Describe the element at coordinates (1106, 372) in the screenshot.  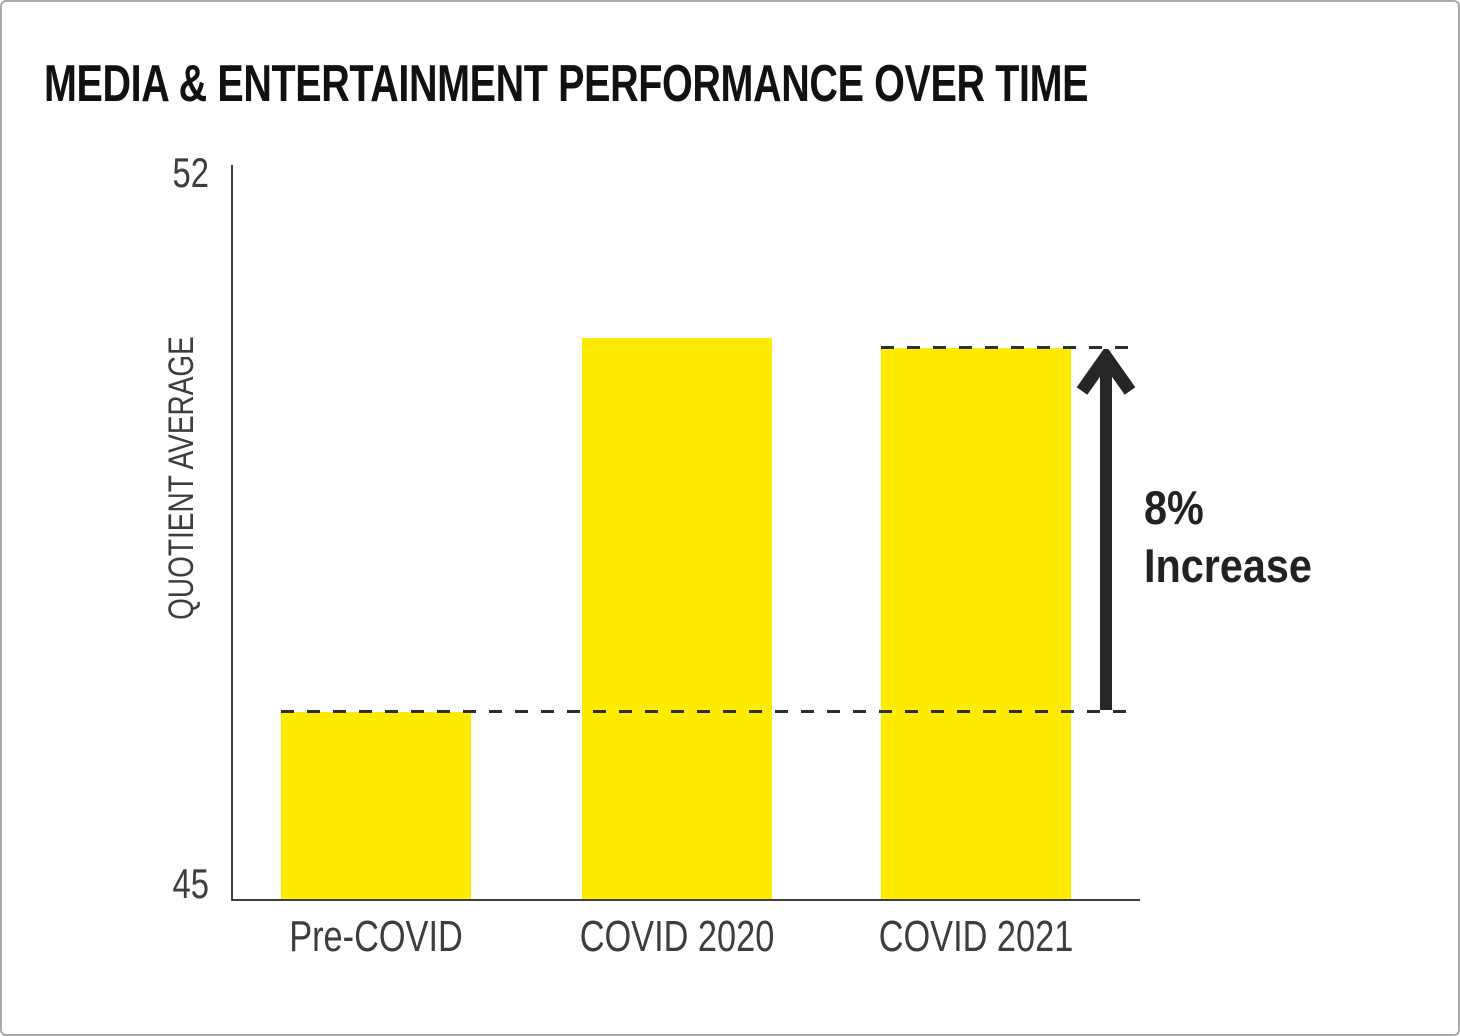
I see `increase-arrow-head-icon` at that location.